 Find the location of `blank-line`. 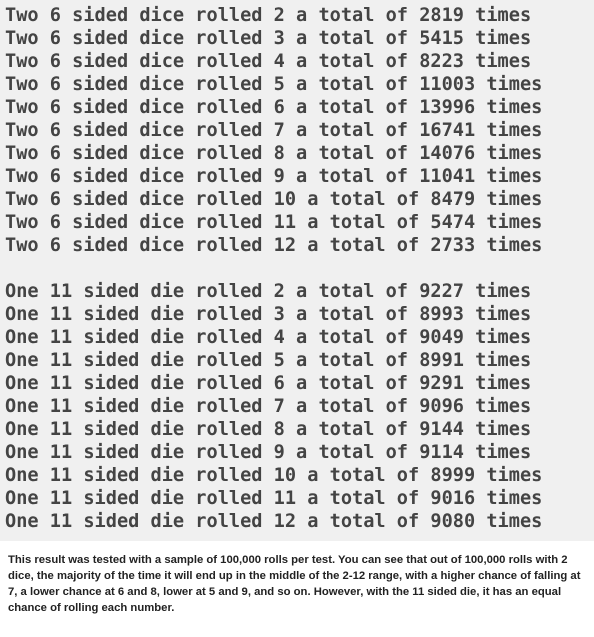

blank-line is located at coordinates (299, 268).